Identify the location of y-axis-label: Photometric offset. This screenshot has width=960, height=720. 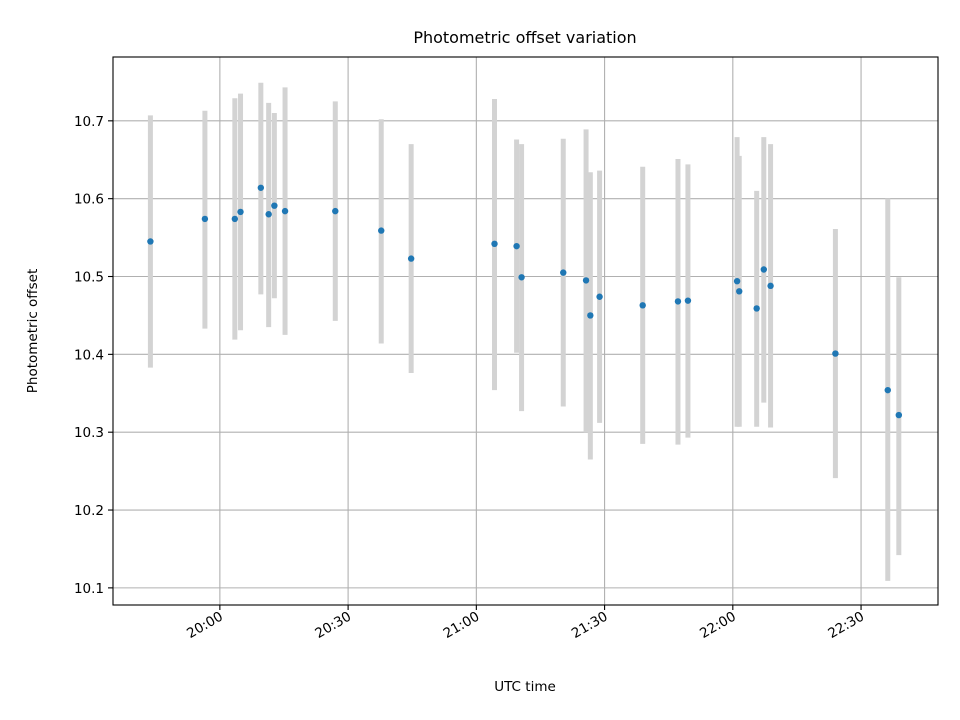
(33, 331).